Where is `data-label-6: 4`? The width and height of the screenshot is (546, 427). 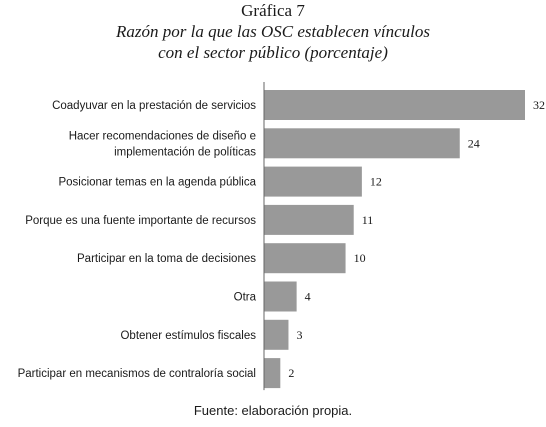
data-label-6: 4 is located at coordinates (308, 297).